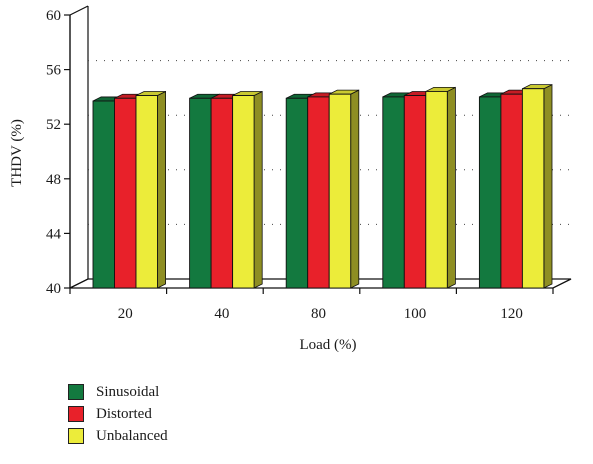 The width and height of the screenshot is (593, 464). I want to click on legend-item-distorted: Distorted, so click(118, 414).